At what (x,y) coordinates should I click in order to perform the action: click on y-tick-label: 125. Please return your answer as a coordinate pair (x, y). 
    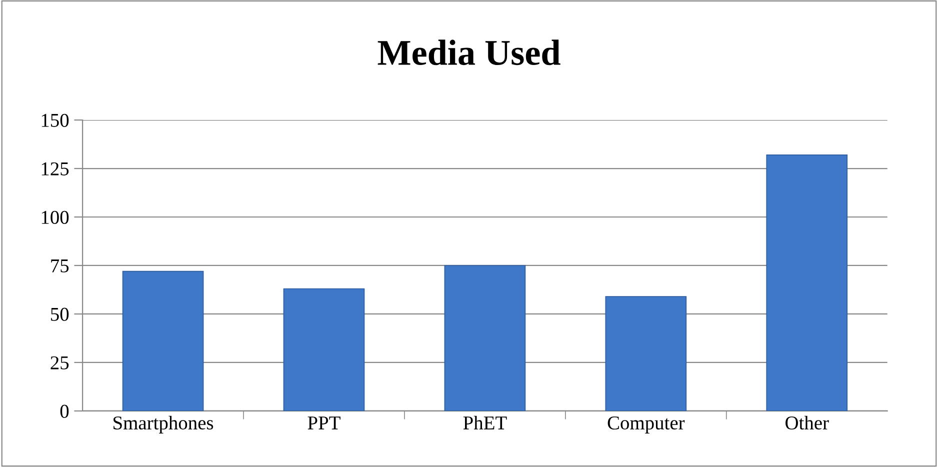
    Looking at the image, I should click on (55, 169).